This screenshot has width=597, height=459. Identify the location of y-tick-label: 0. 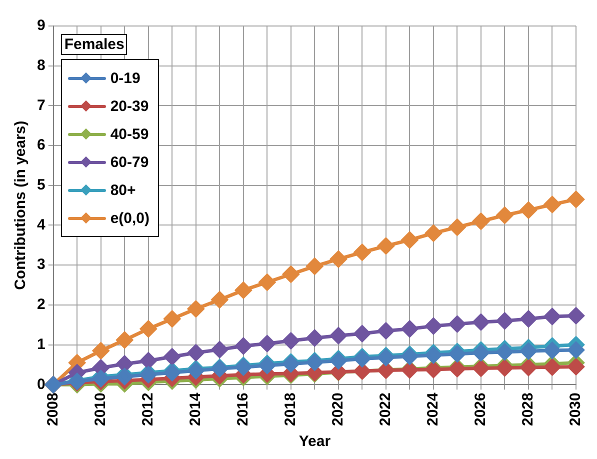
(41, 384).